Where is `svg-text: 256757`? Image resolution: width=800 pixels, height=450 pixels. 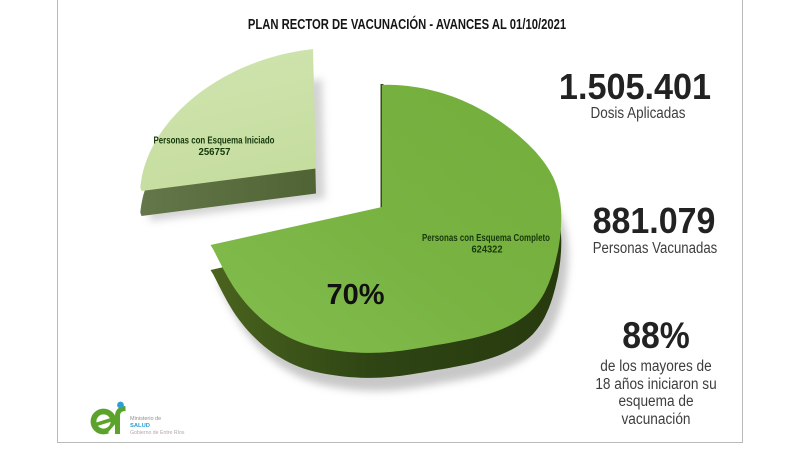
svg-text: 256757 is located at coordinates (215, 152).